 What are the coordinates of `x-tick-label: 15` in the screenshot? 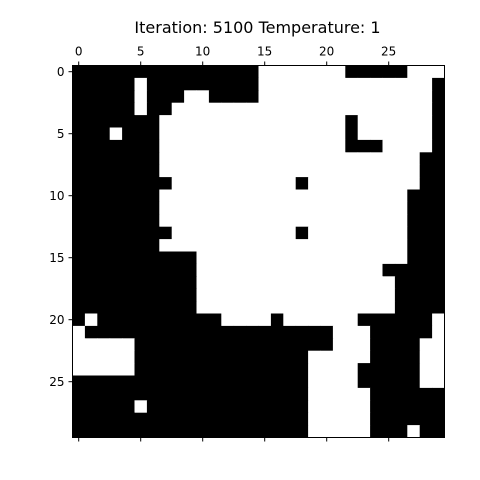 It's located at (264, 52).